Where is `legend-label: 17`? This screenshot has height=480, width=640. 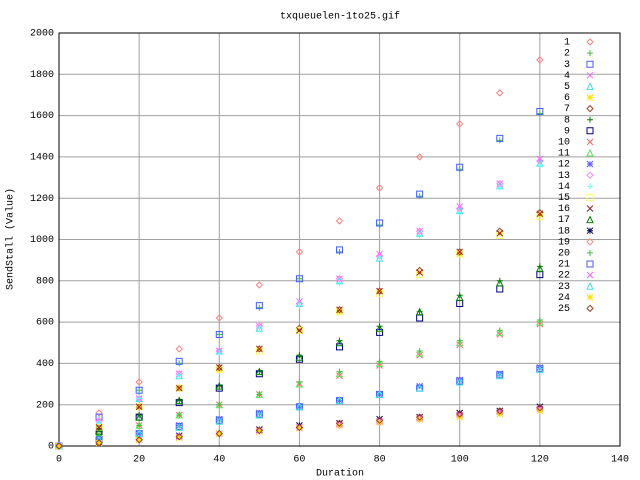 legend-label: 17 is located at coordinates (564, 220).